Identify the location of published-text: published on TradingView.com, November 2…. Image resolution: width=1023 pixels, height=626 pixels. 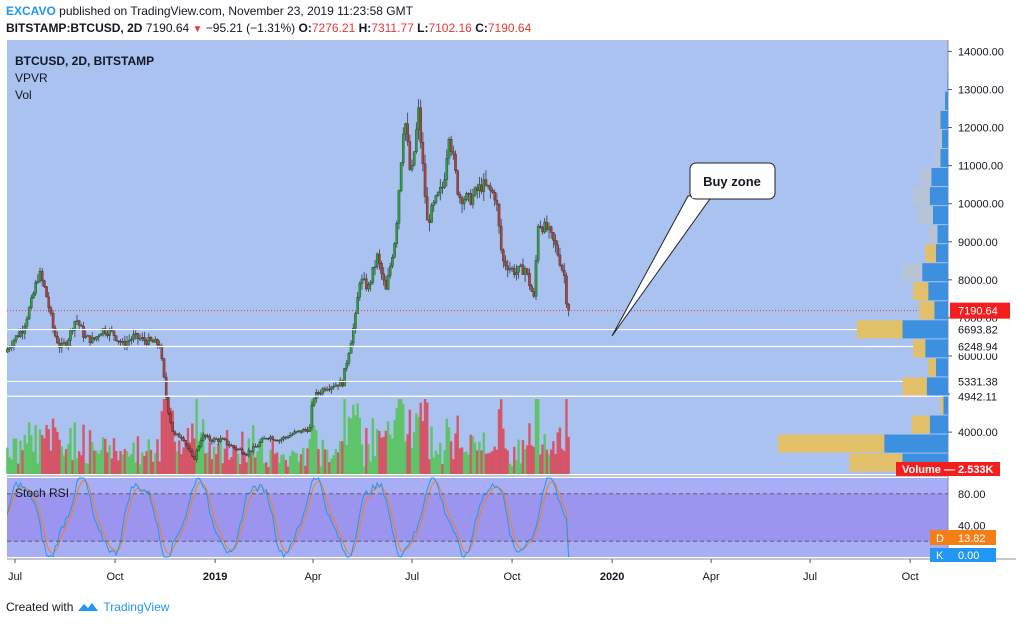
(236, 11).